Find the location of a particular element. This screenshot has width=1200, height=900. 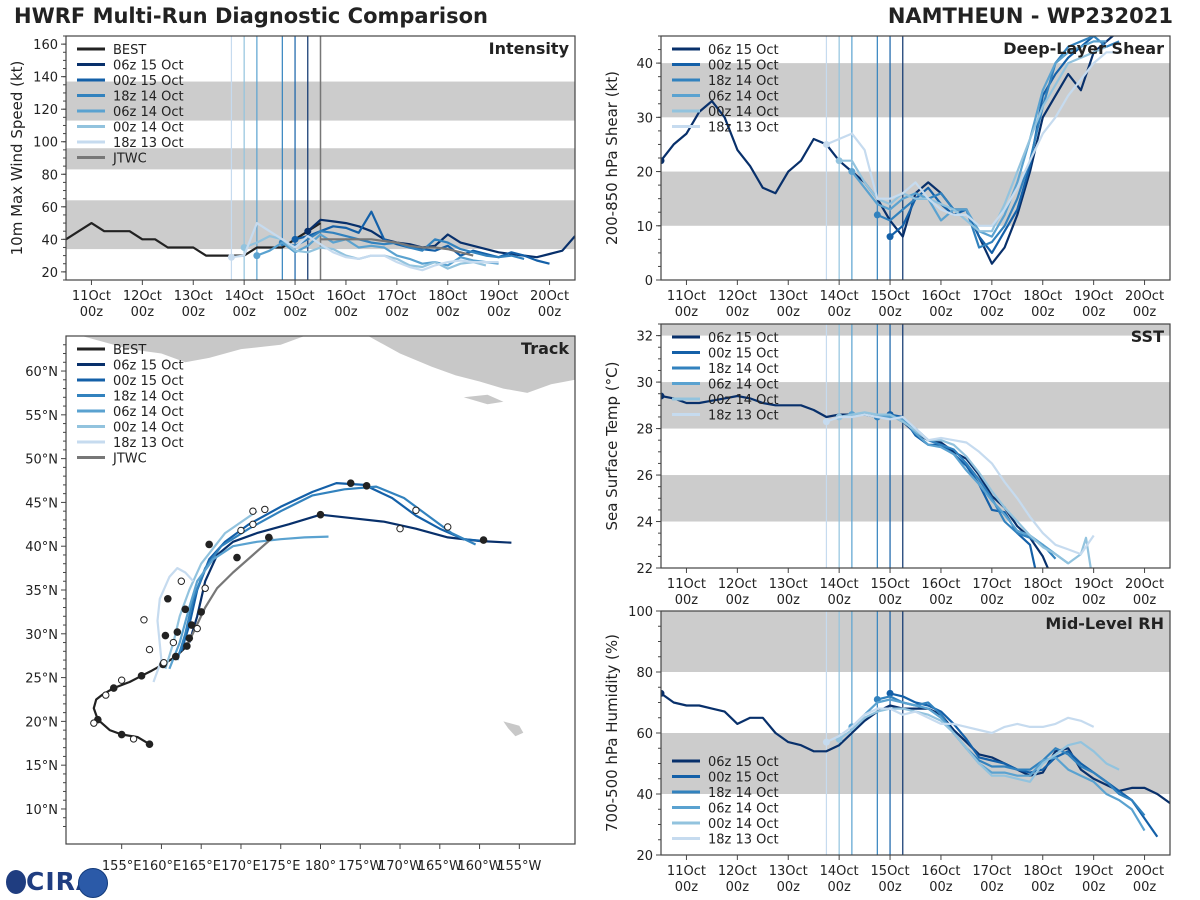

rh-ylabel: 700-500 hPa Humidity (%) is located at coordinates (612, 733).